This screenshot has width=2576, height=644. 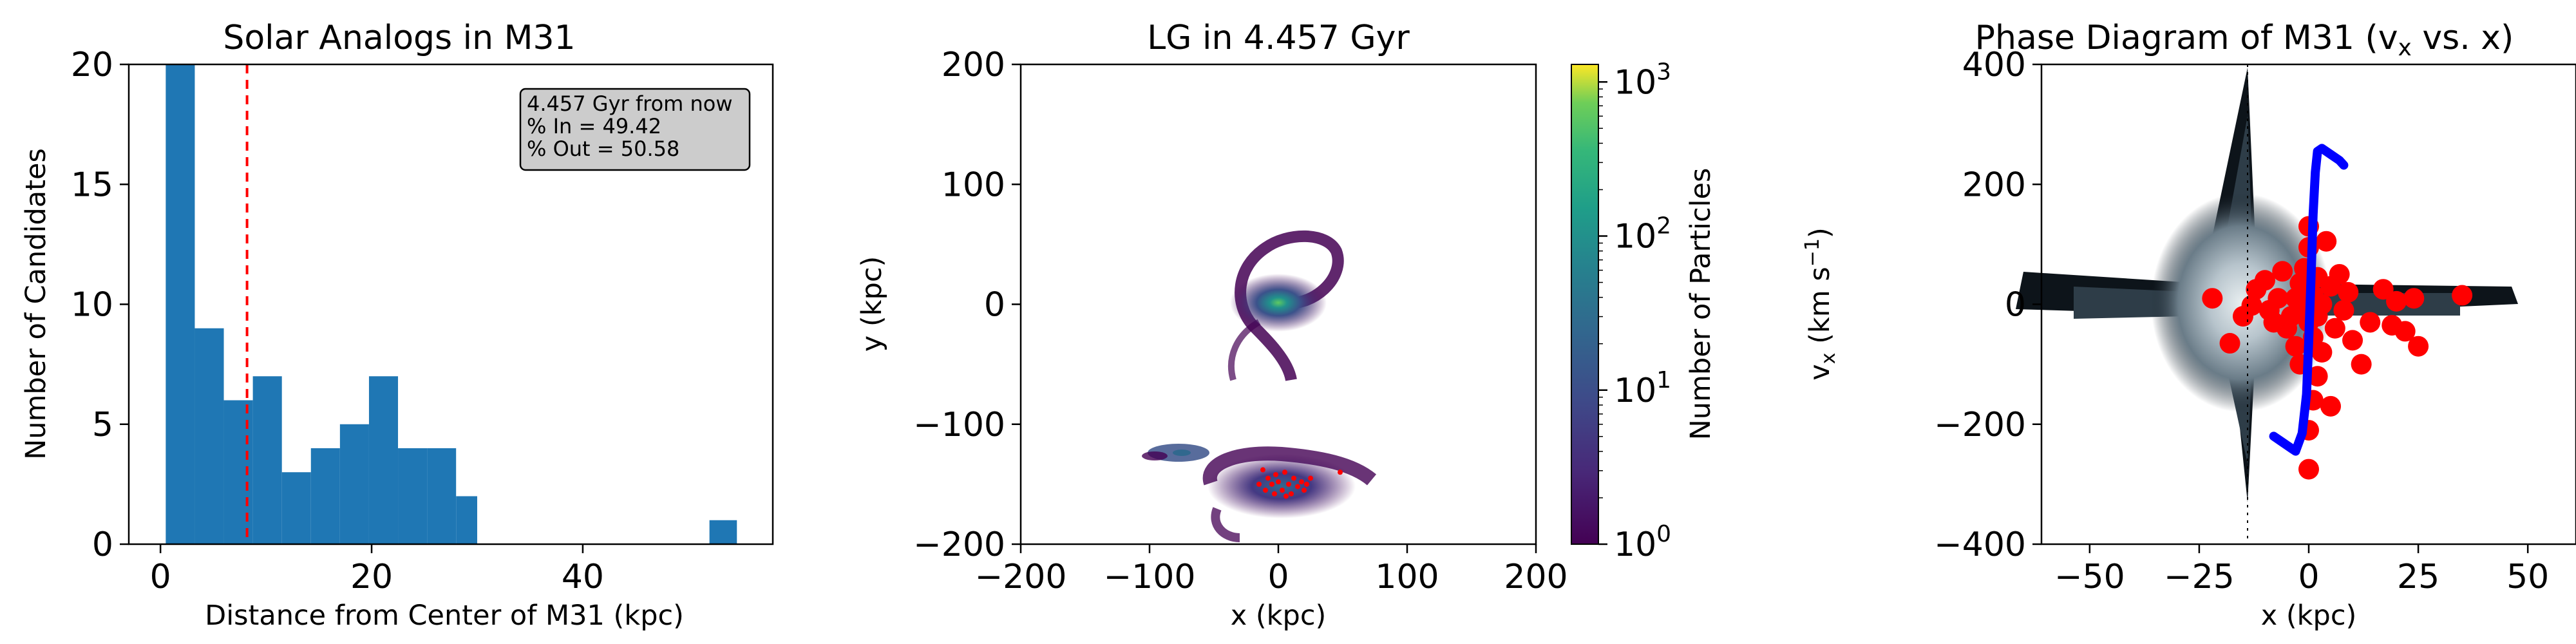 What do you see at coordinates (371, 577) in the screenshot?
I see `x-tick-label: 20` at bounding box center [371, 577].